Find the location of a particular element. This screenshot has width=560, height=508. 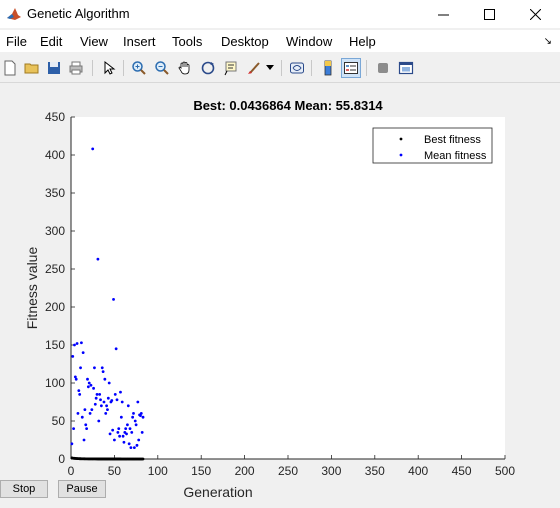

minimize-button is located at coordinates (443, 14).